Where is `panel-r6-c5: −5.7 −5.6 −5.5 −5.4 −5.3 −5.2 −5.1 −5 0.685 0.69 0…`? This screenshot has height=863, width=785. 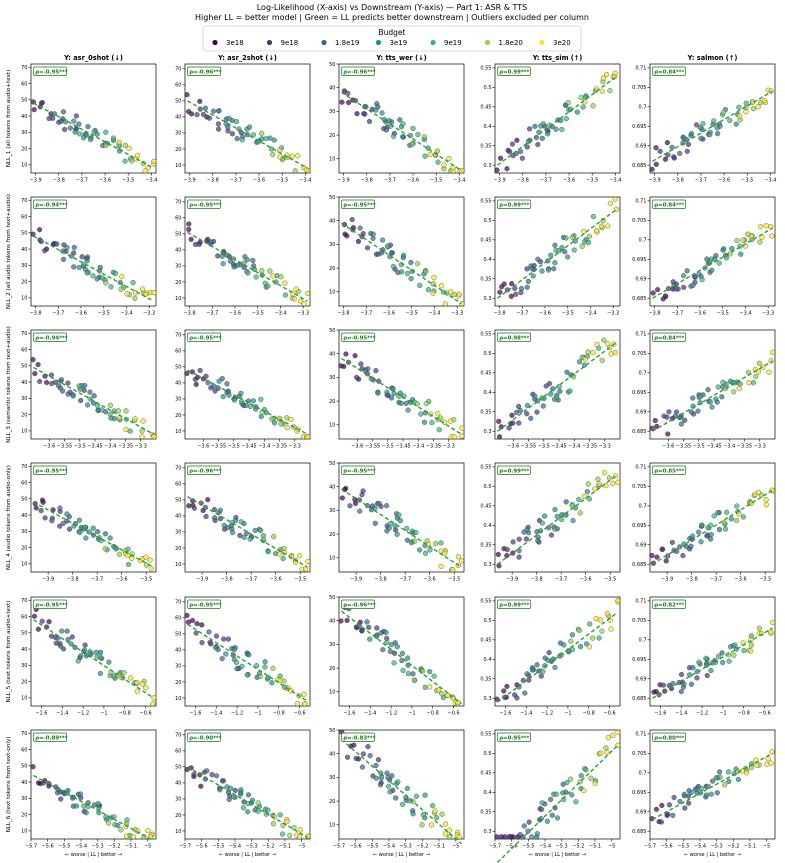 panel-r6-c5: −5.7 −5.6 −5.5 −5.4 −5.3 −5.2 −5.1 −5 0.685 0.69 0… is located at coordinates (704, 793).